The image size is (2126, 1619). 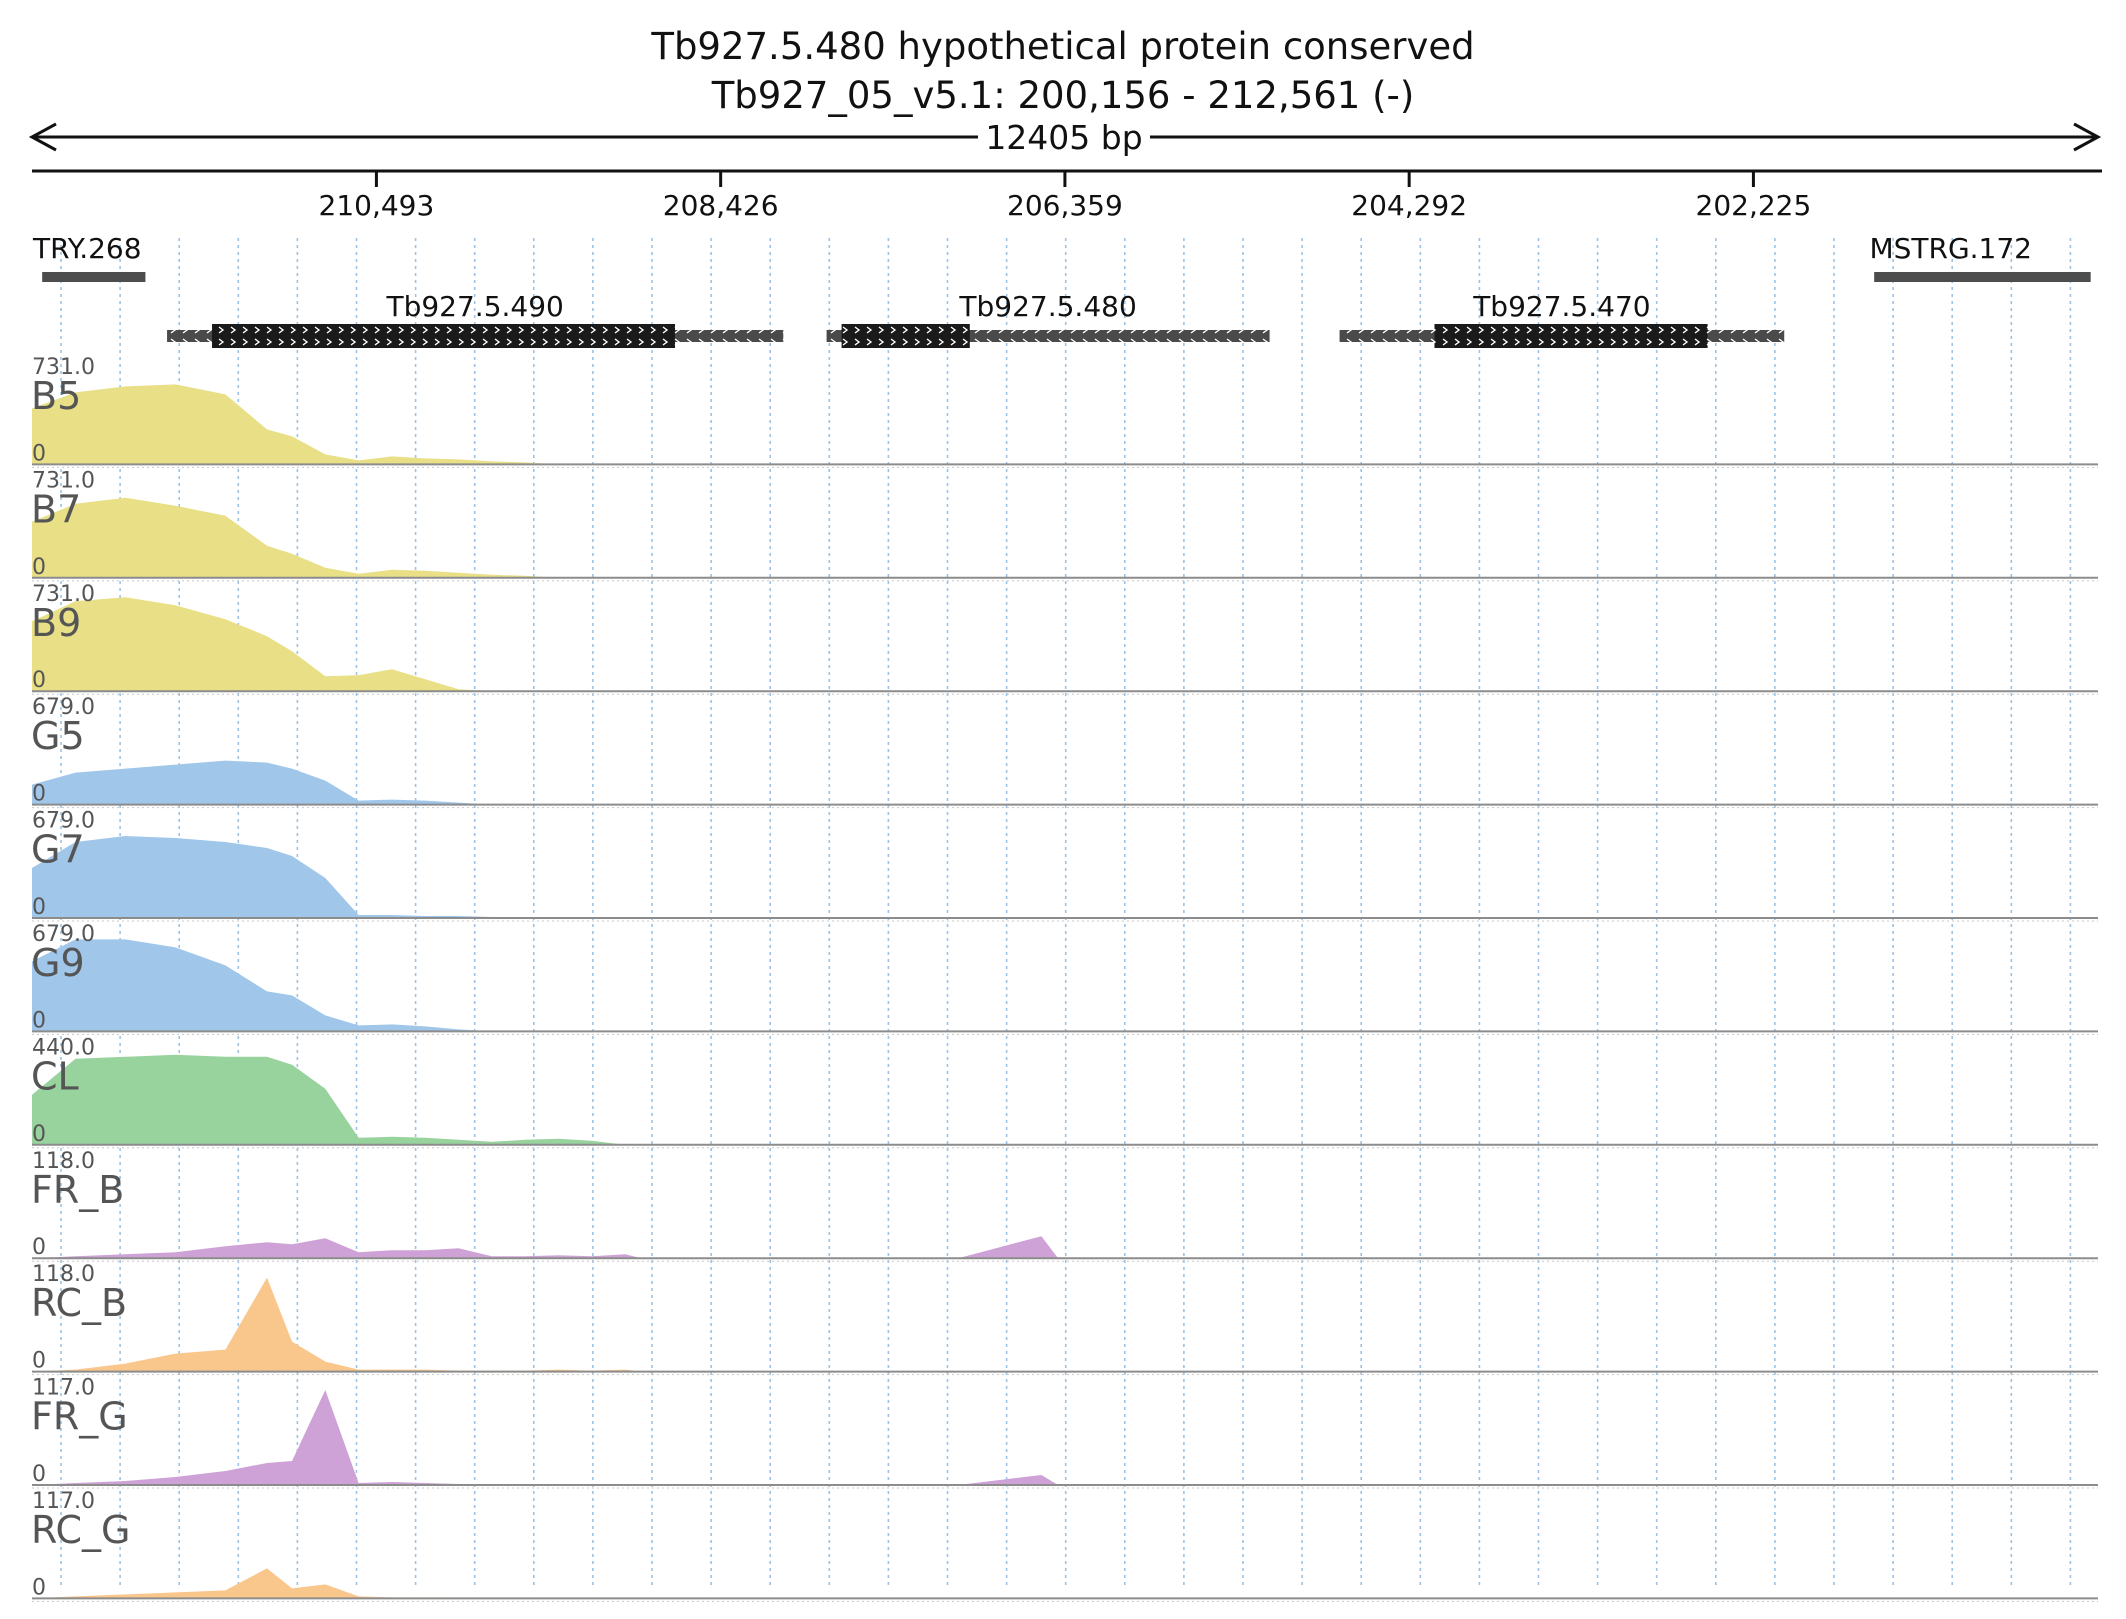 What do you see at coordinates (1950, 248) in the screenshot?
I see `feature-label: MSTRG.172` at bounding box center [1950, 248].